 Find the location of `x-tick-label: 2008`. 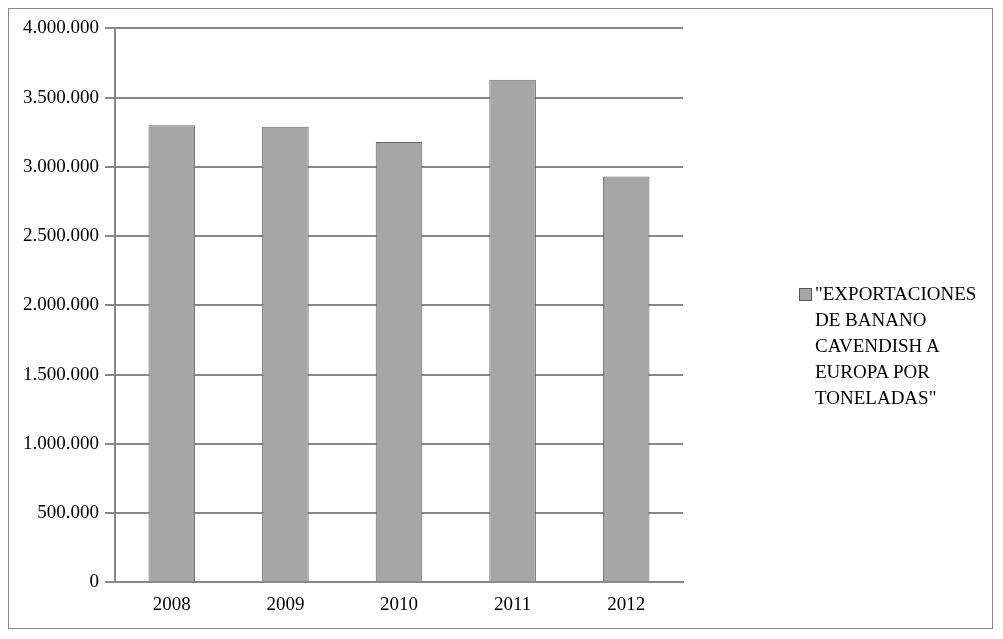

x-tick-label: 2008 is located at coordinates (171, 603).